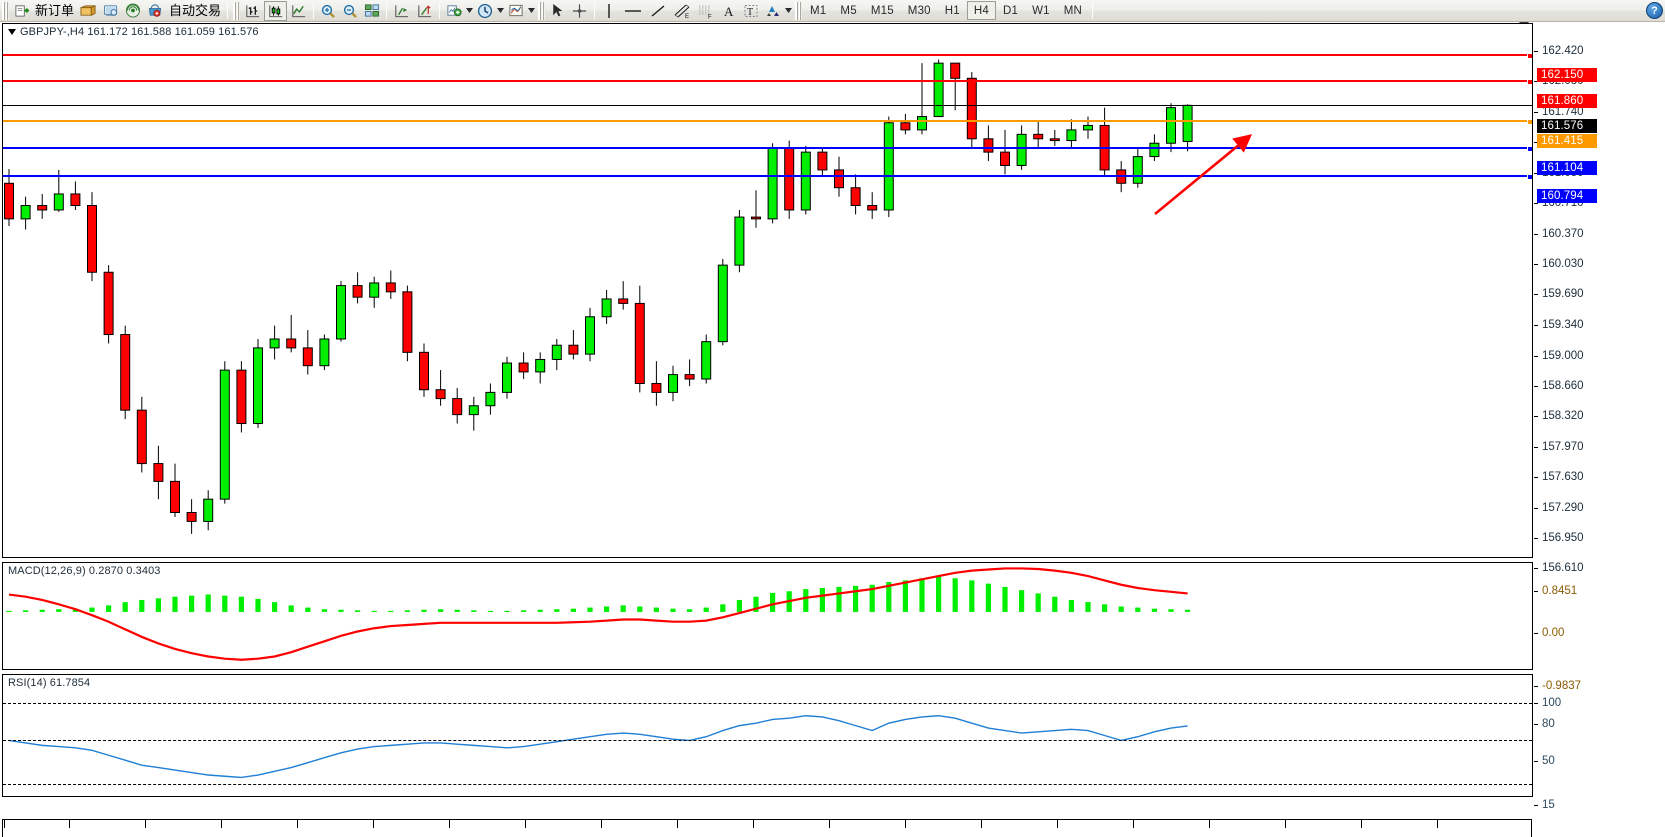 The image size is (1665, 837). I want to click on macd-tick: 0.00, so click(1549, 633).